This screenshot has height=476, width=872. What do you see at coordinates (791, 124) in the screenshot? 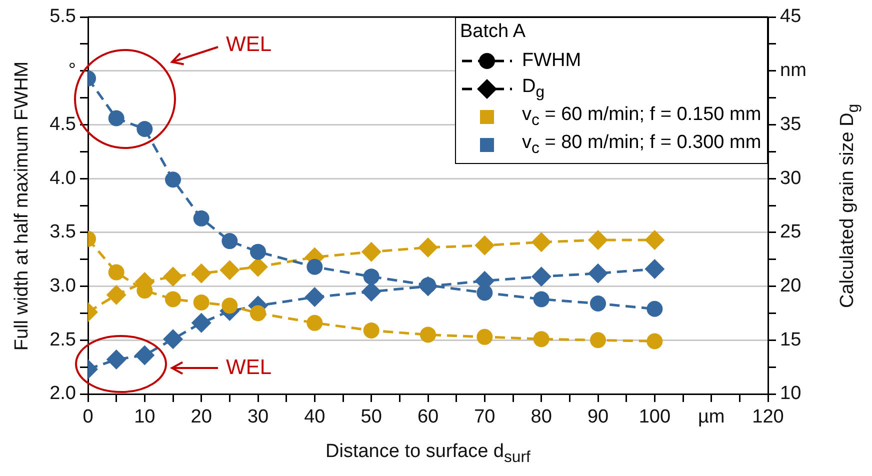
I see `y2-tick-label: 35` at bounding box center [791, 124].